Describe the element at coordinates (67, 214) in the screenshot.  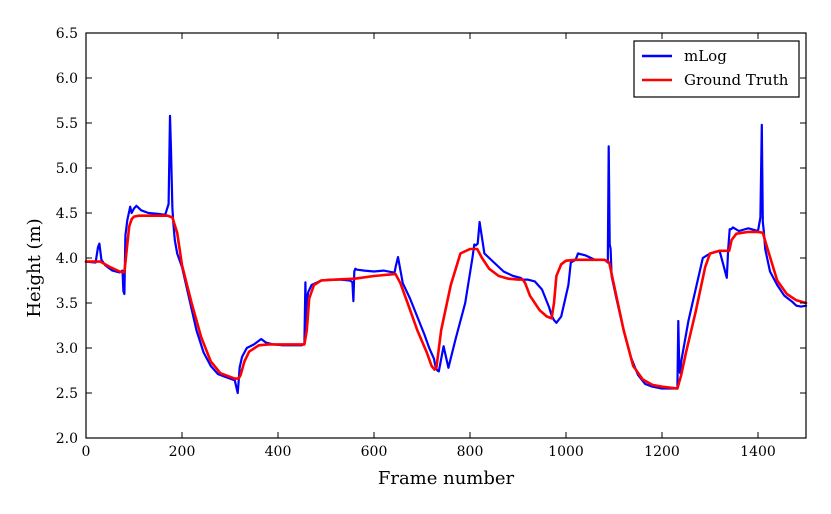
I see `y-tick-label: 4.5` at that location.